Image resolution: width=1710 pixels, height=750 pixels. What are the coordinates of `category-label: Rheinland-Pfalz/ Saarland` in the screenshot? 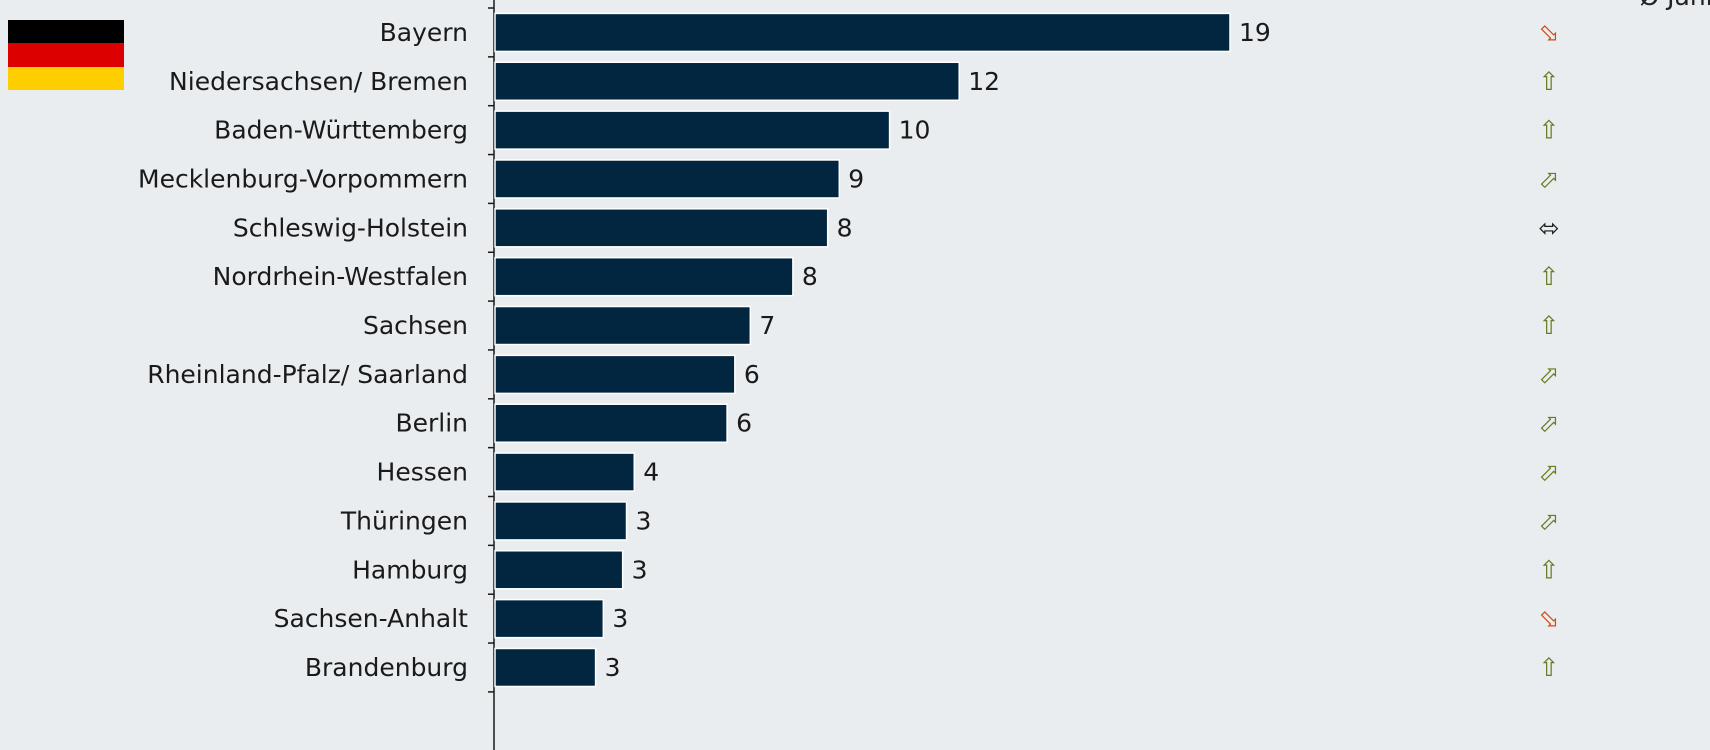 It's located at (307, 374).